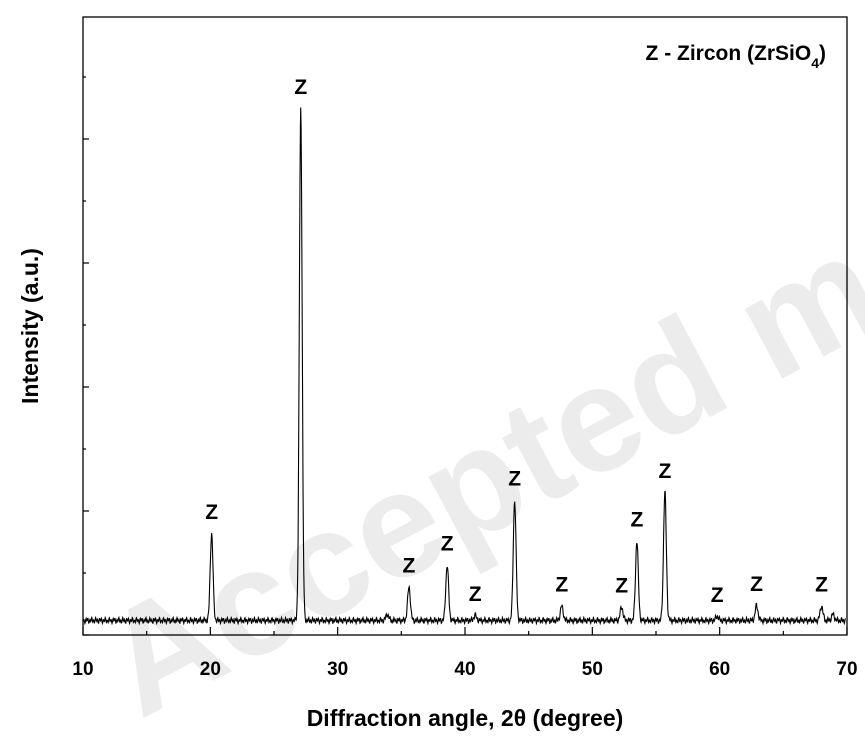  Describe the element at coordinates (82, 669) in the screenshot. I see `x-tick-label: 10` at that location.